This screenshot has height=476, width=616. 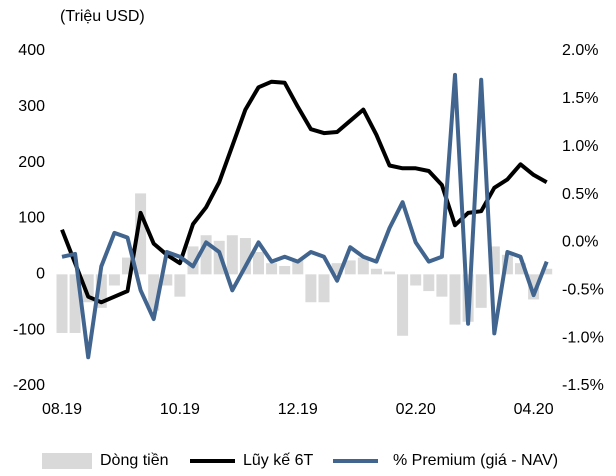 What do you see at coordinates (29, 385) in the screenshot?
I see `y-tick-label: -200` at bounding box center [29, 385].